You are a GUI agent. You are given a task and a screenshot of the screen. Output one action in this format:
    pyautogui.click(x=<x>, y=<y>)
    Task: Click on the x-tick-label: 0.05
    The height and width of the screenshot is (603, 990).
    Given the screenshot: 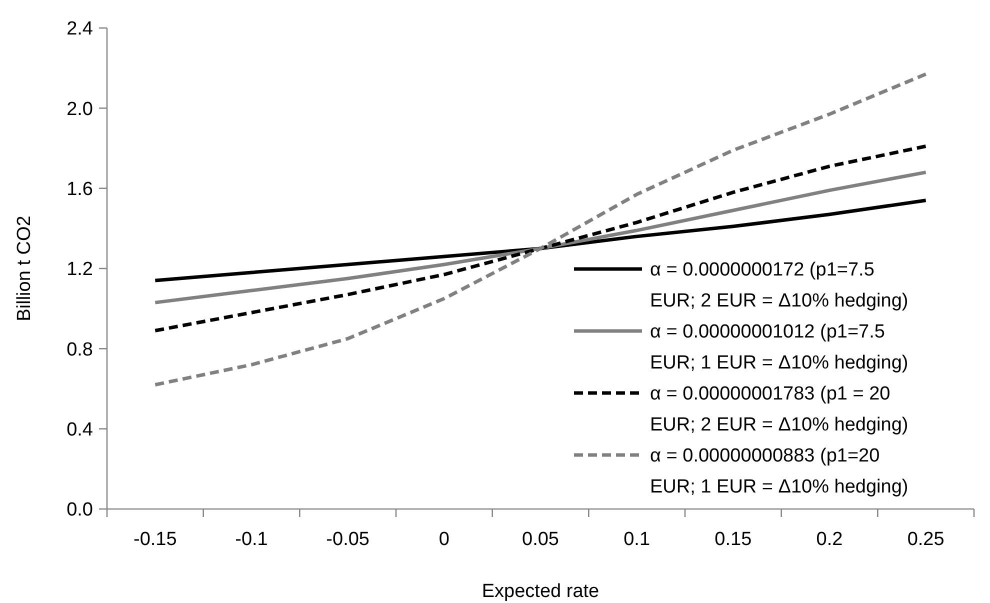 What is the action you would take?
    pyautogui.click(x=540, y=539)
    